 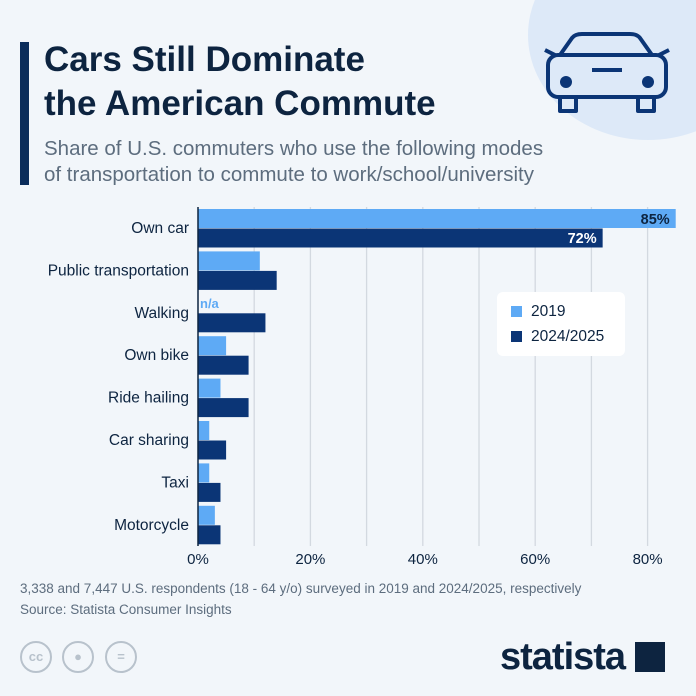 I want to click on data-label: 72%, so click(x=582, y=239).